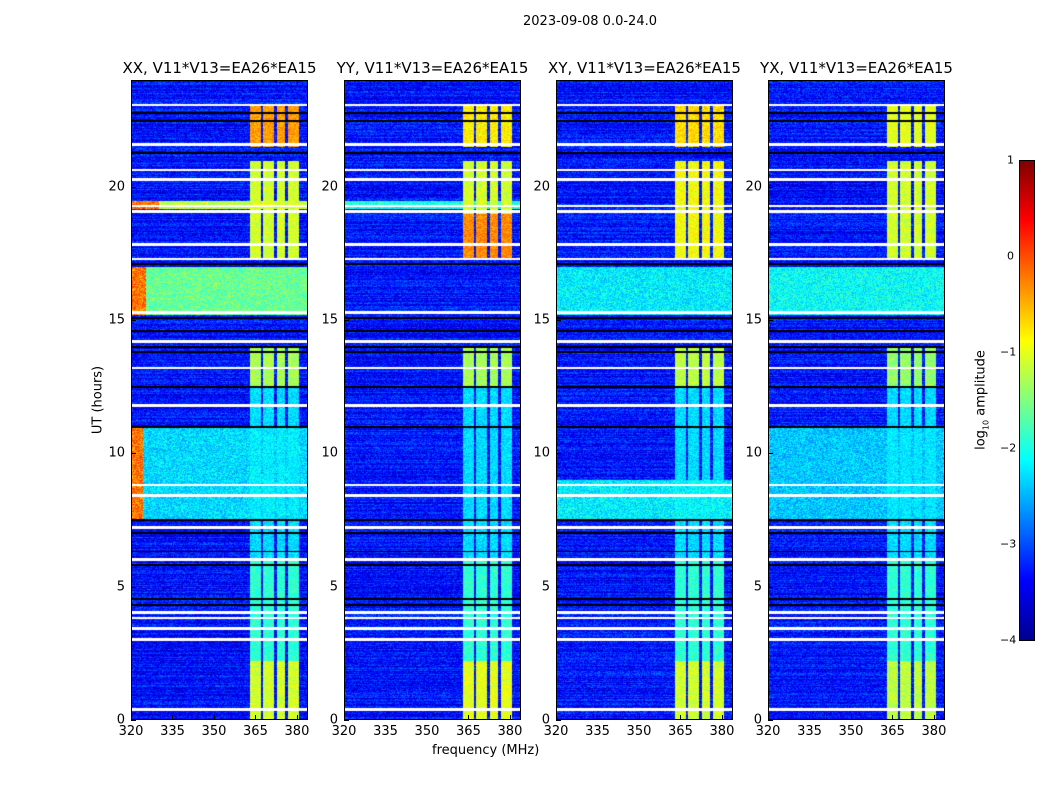 The width and height of the screenshot is (1050, 800). I want to click on panel-title-3: YX, V11*V13=EA26*EA15, so click(856, 68).